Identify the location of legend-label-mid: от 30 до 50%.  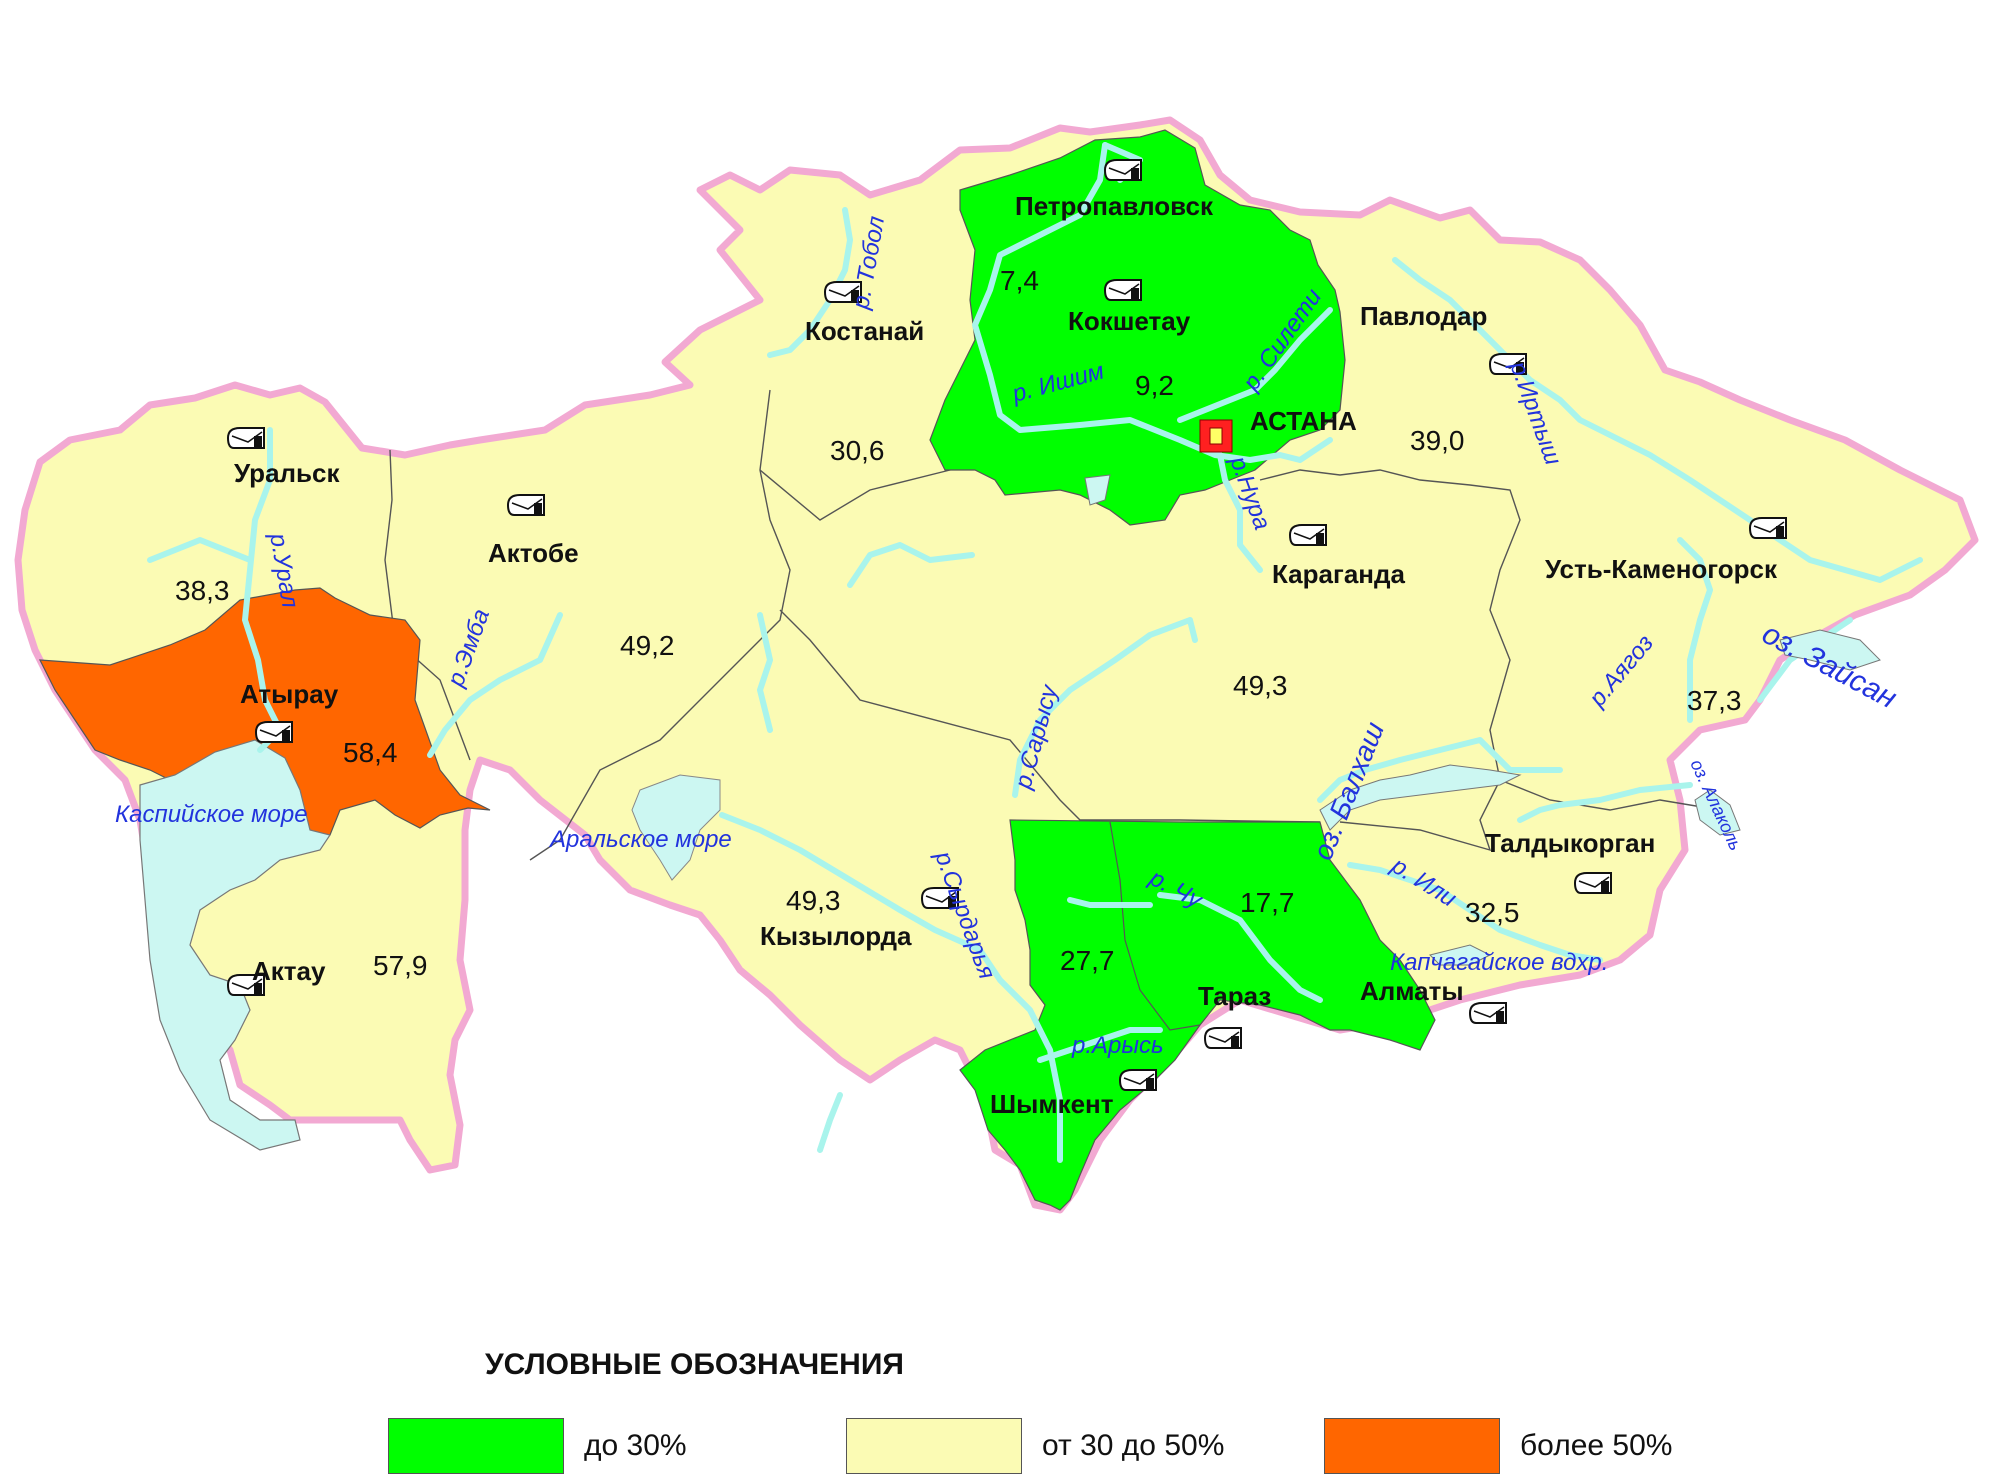
(1133, 1445).